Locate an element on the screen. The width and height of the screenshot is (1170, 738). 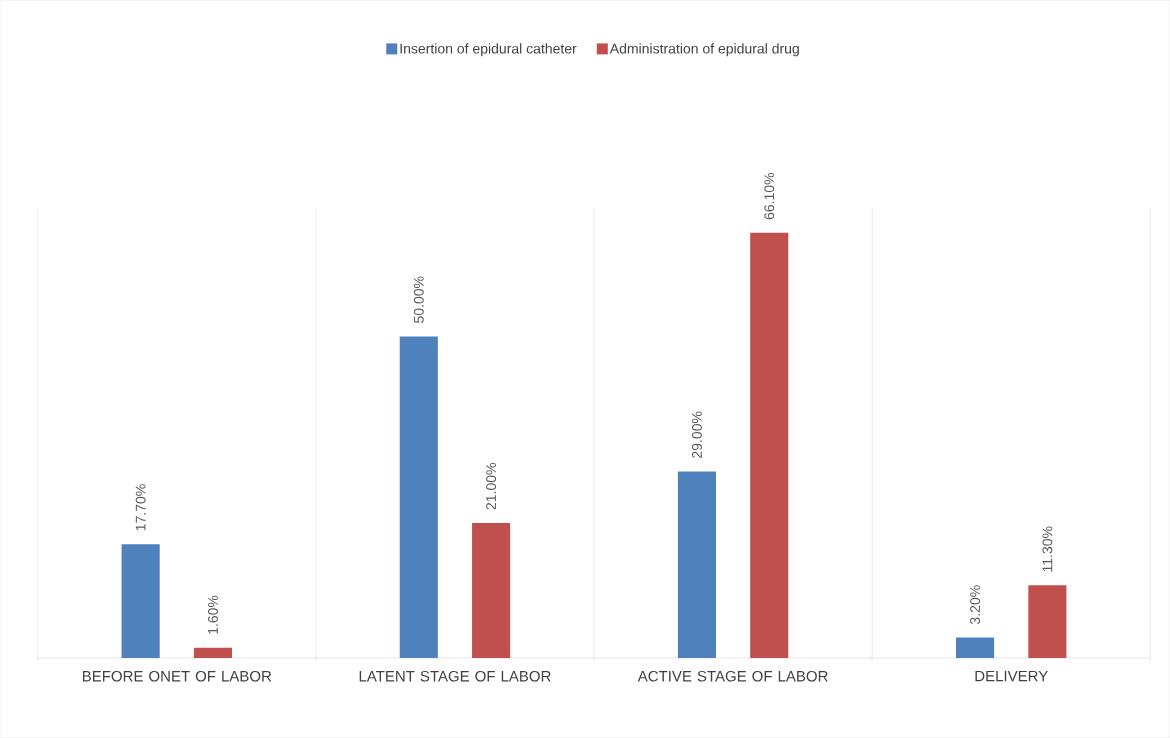
legend-label: Administration of epidural drug is located at coordinates (704, 50).